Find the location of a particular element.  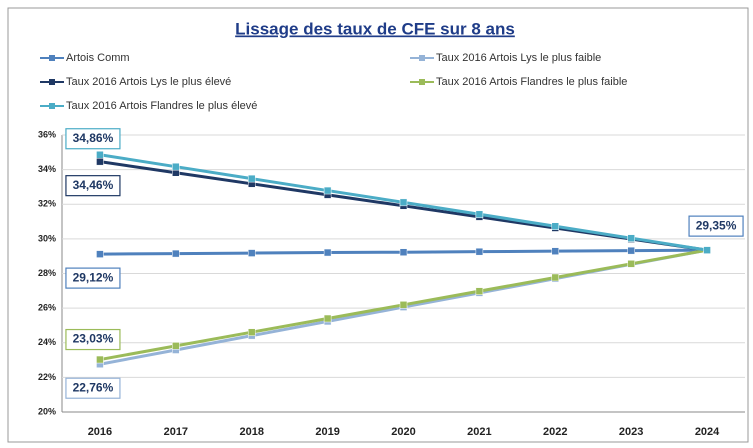

data-label: 29,12% is located at coordinates (93, 277).